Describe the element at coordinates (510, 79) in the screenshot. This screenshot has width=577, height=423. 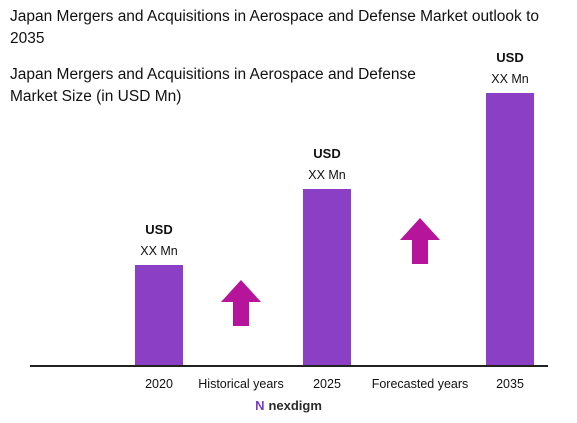
I see `bar-label-value-2035: XX Mn` at that location.